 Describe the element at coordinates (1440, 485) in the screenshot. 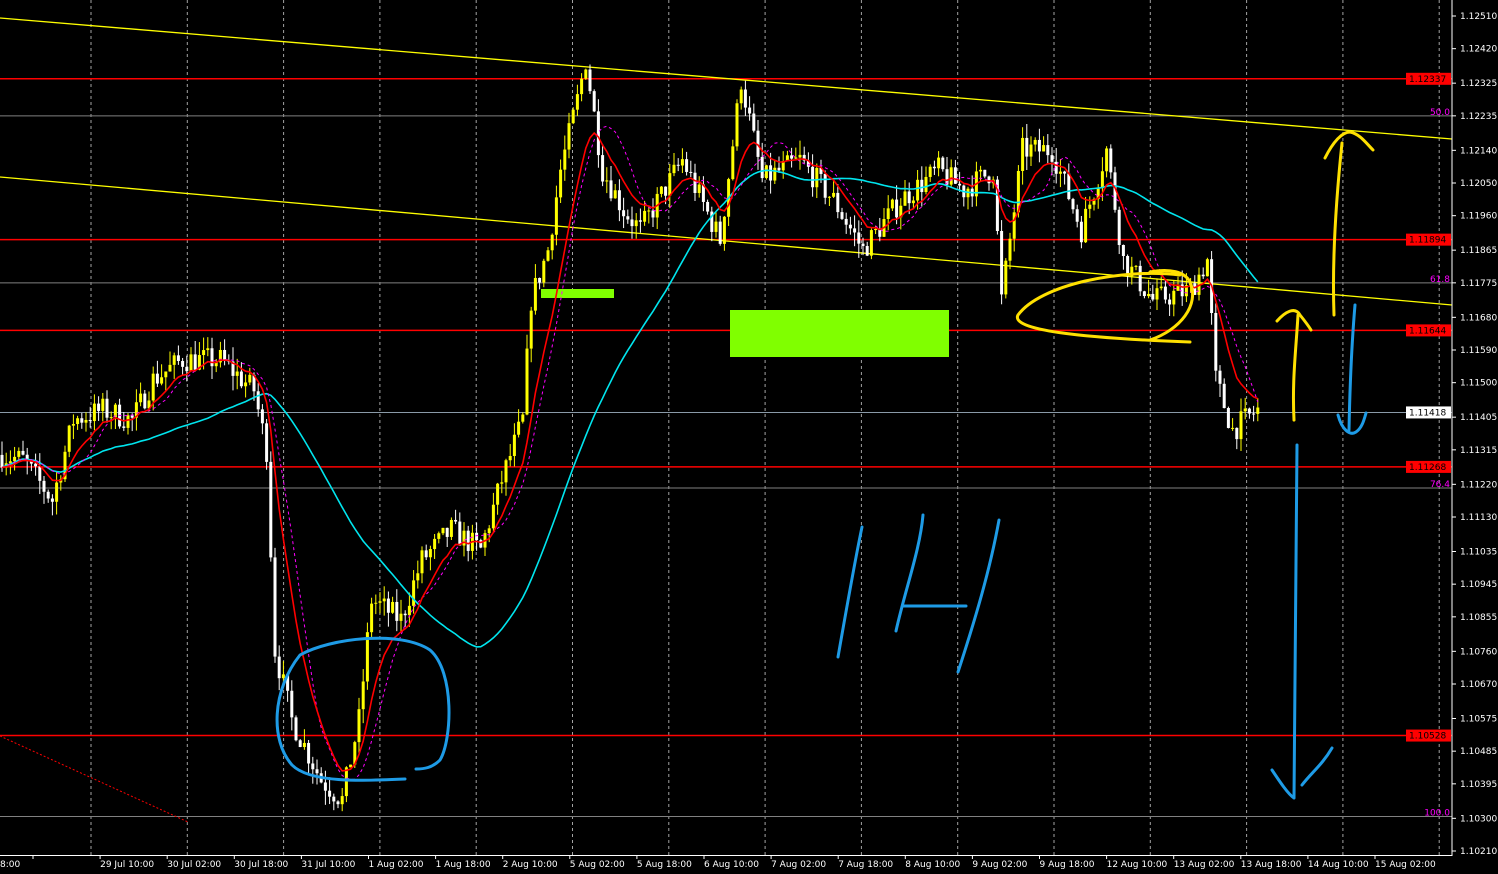

I see `fib-label: 76.4` at that location.